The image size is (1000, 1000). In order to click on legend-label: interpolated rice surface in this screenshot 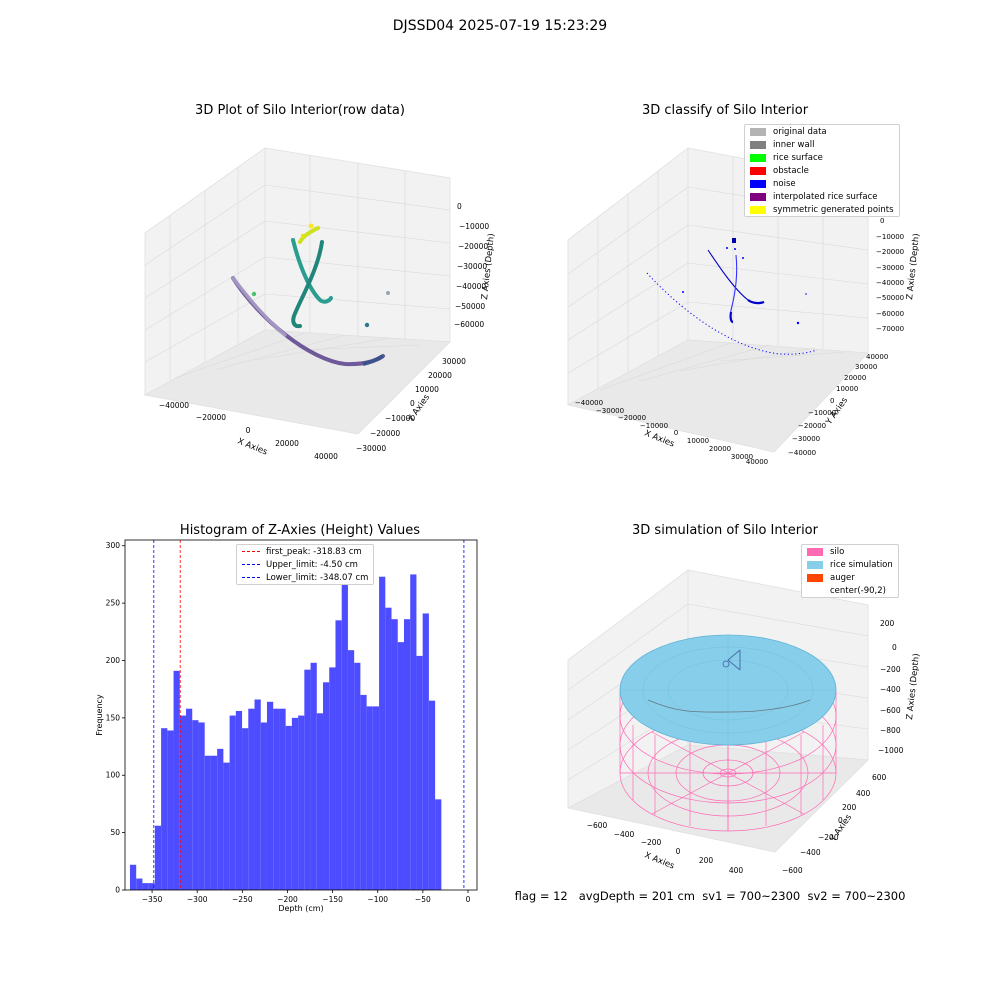, I will do `click(825, 196)`.